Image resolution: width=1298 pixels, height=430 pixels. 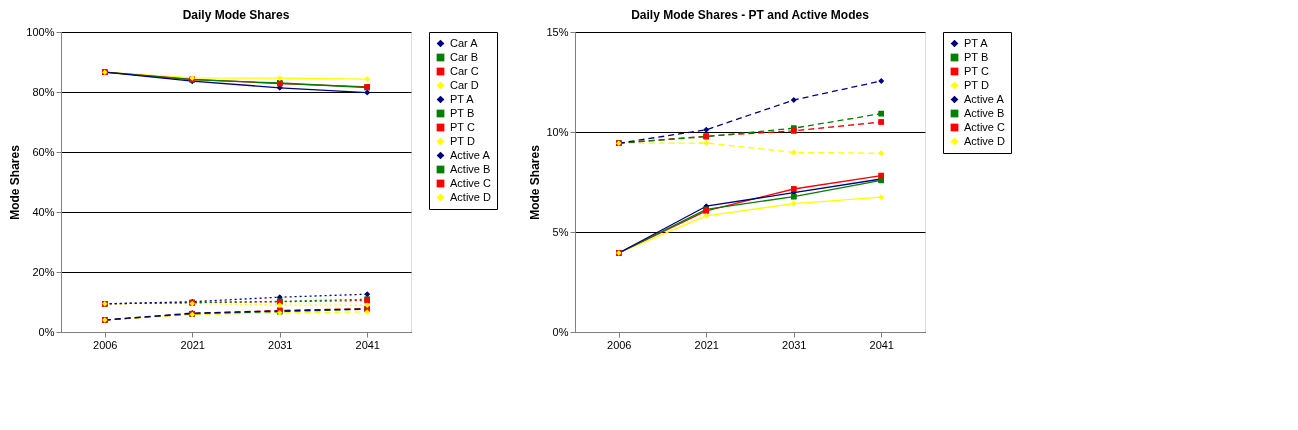 What do you see at coordinates (43, 211) in the screenshot?
I see `y-tick-label: 40%` at bounding box center [43, 211].